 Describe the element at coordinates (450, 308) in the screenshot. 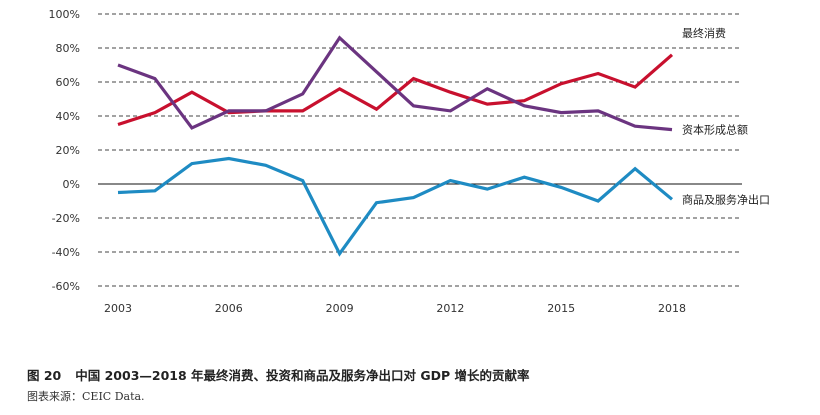

I see `x-tick-label: 2012` at that location.